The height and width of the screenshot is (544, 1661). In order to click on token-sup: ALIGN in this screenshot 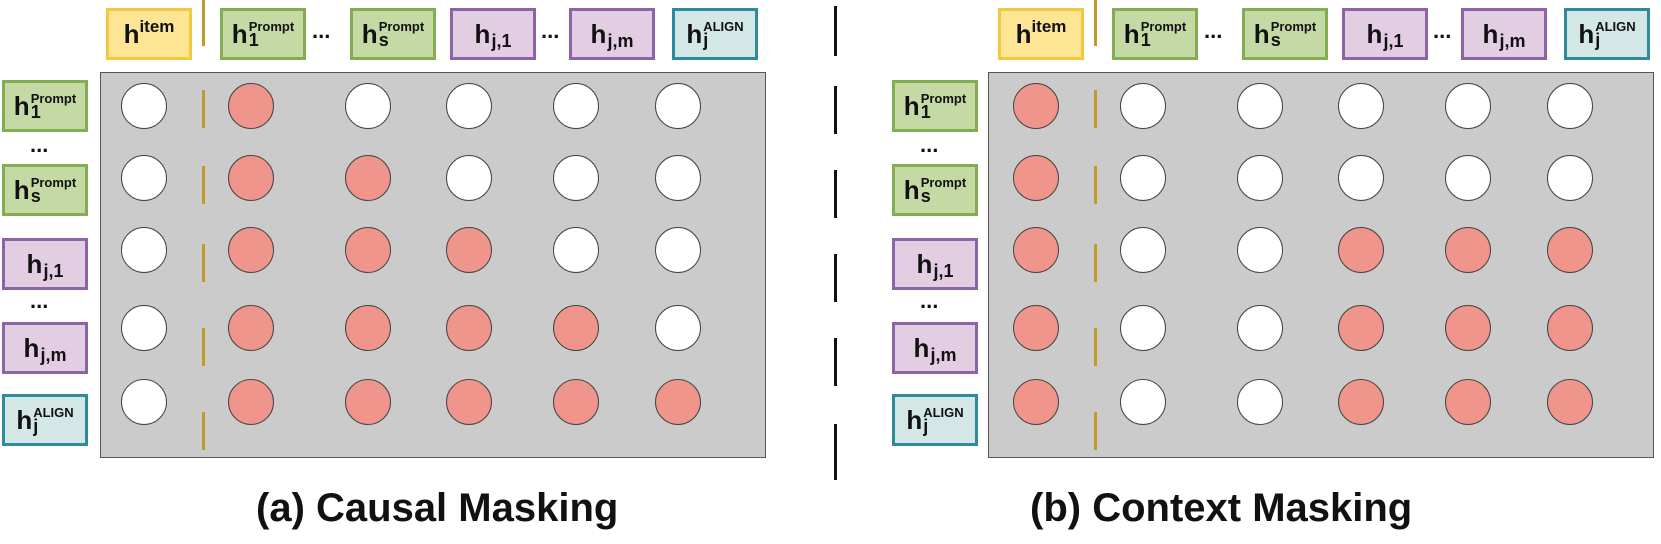, I will do `click(1615, 26)`.